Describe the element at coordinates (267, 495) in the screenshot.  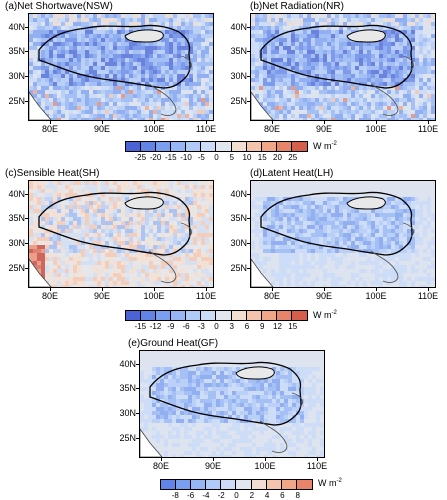
I see `colorbar-tick-label: 4` at that location.